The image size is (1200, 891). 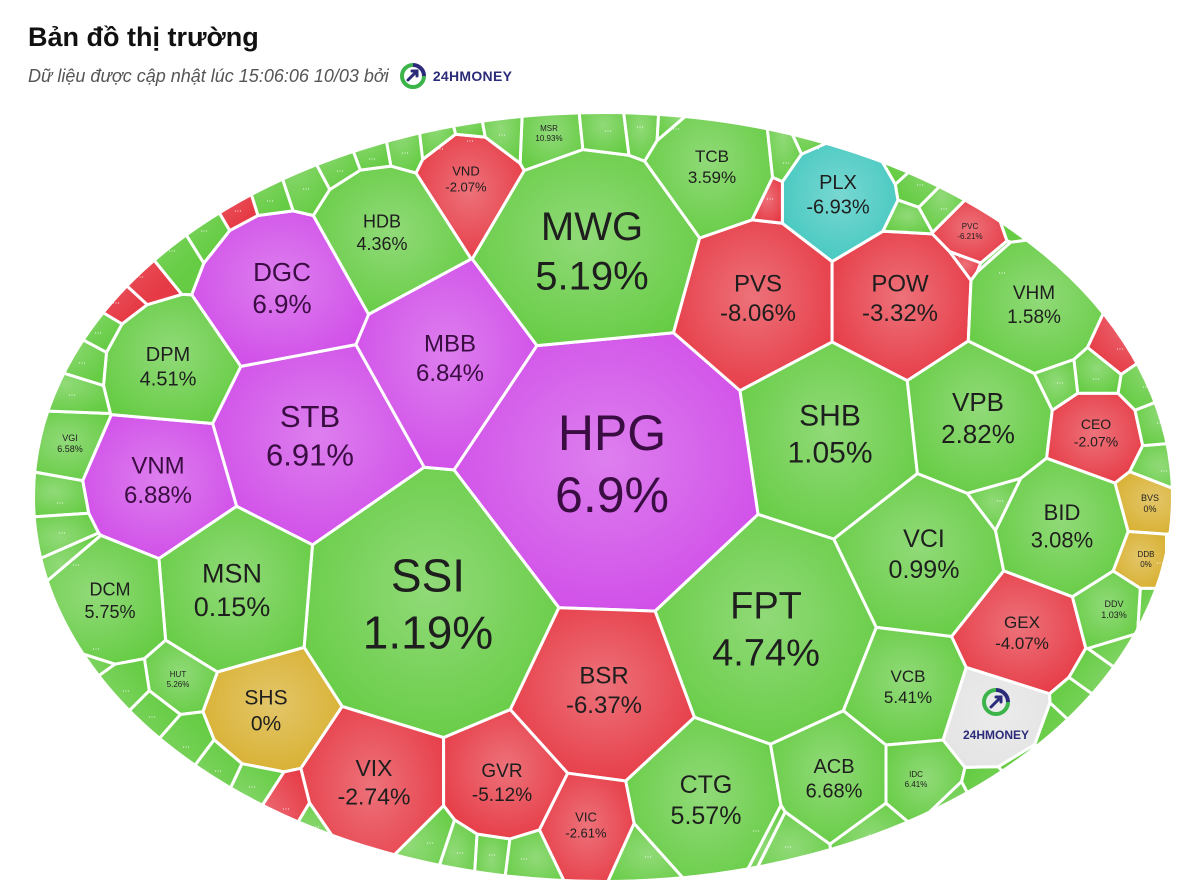 I want to click on ticker-vnd: VND, so click(x=465, y=170).